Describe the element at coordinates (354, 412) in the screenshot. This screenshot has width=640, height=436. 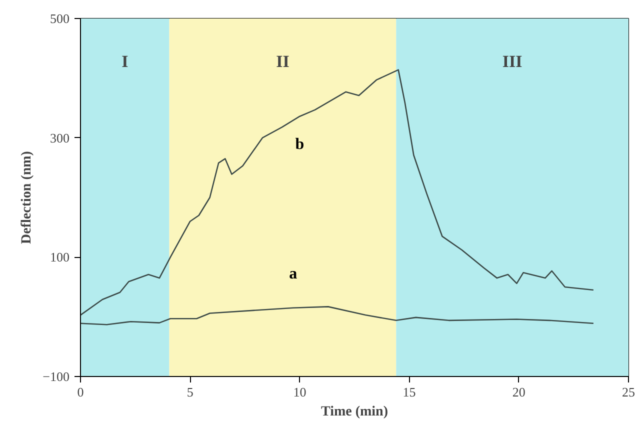
I see `x-axis-title: Time (min)` at that location.